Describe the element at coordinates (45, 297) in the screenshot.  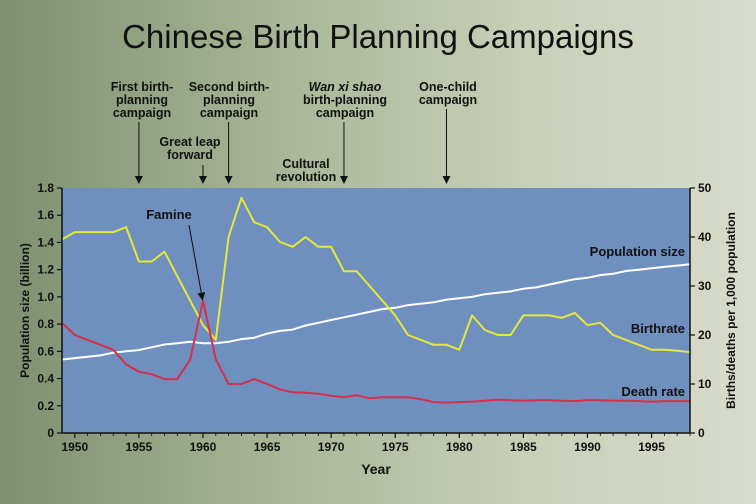
I see `y-left-tick-label: 1.0` at that location.